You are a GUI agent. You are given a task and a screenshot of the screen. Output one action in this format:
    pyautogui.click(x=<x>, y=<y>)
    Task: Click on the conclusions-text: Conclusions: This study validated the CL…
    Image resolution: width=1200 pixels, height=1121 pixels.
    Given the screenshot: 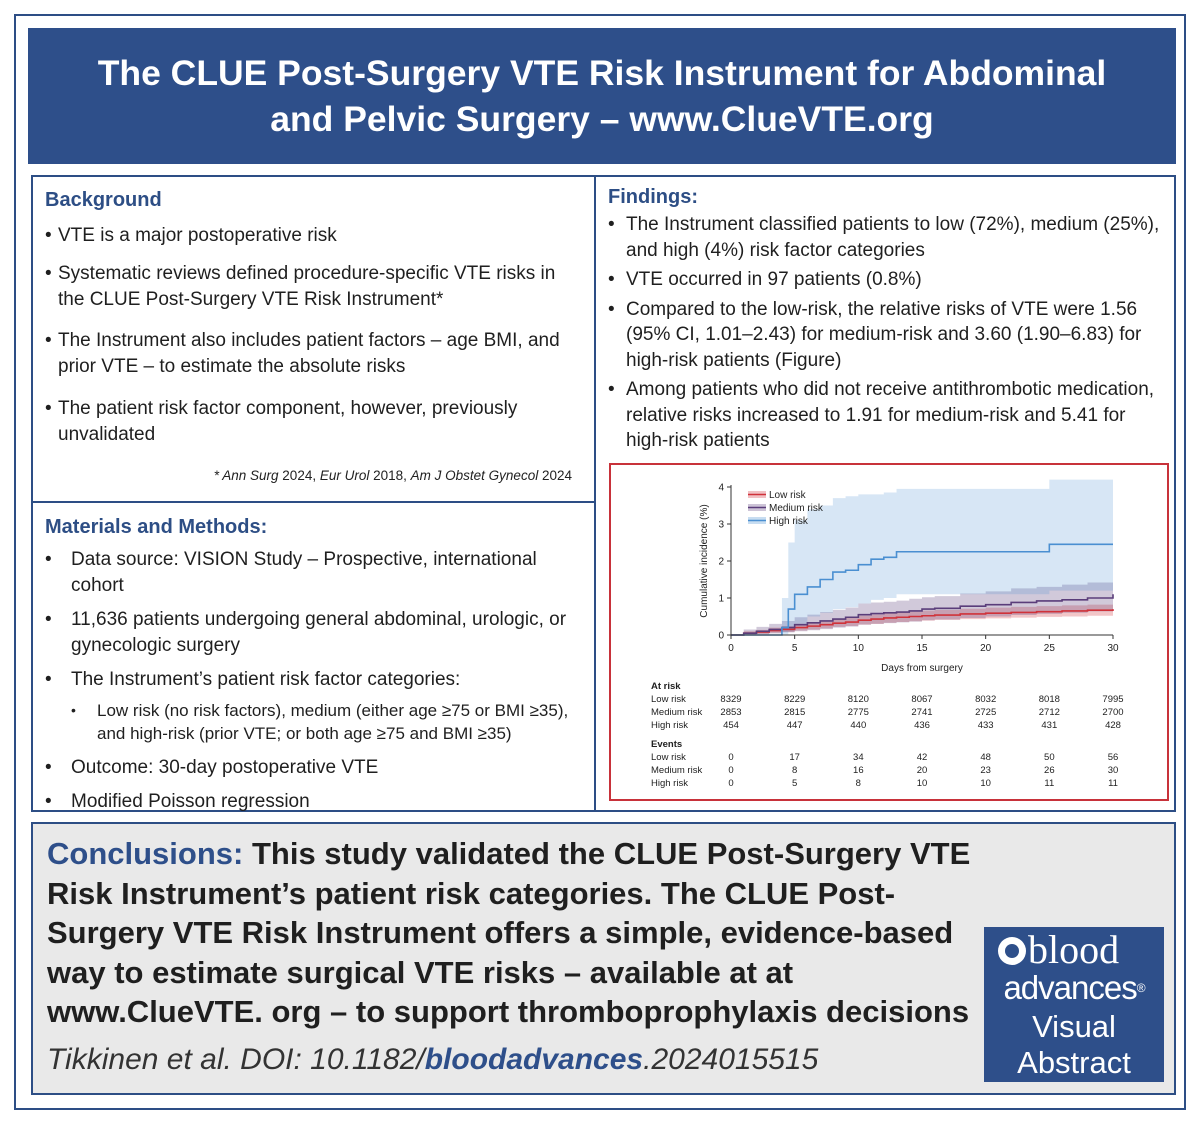 What is the action you would take?
    pyautogui.click(x=522, y=933)
    